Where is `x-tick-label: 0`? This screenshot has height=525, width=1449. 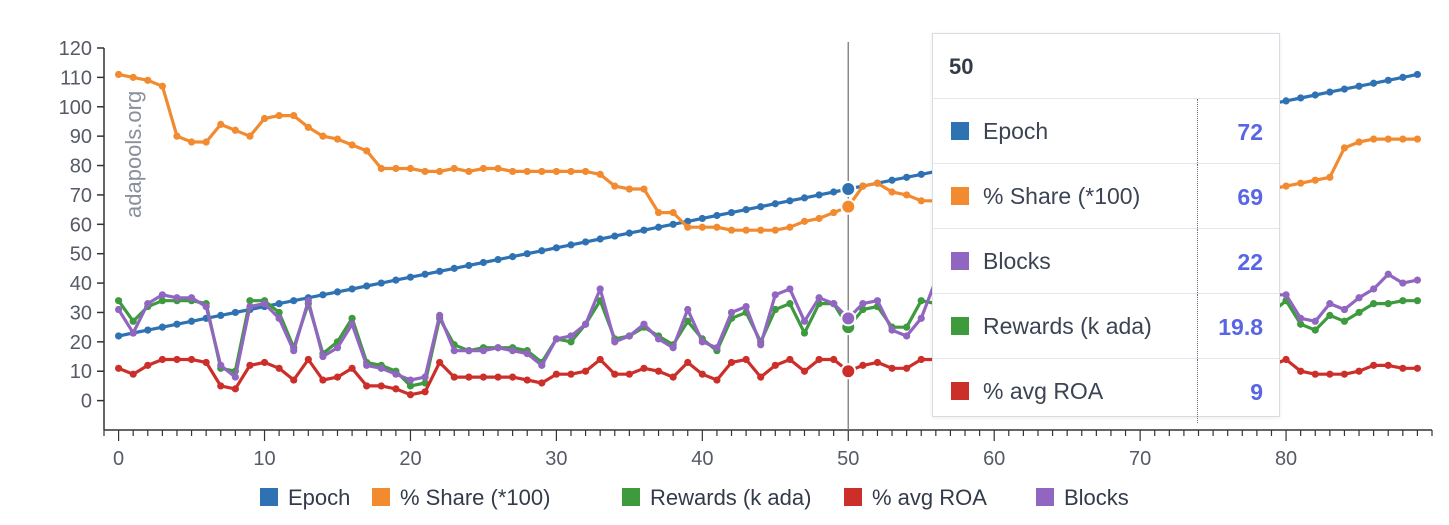 x-tick-label: 0 is located at coordinates (118, 459).